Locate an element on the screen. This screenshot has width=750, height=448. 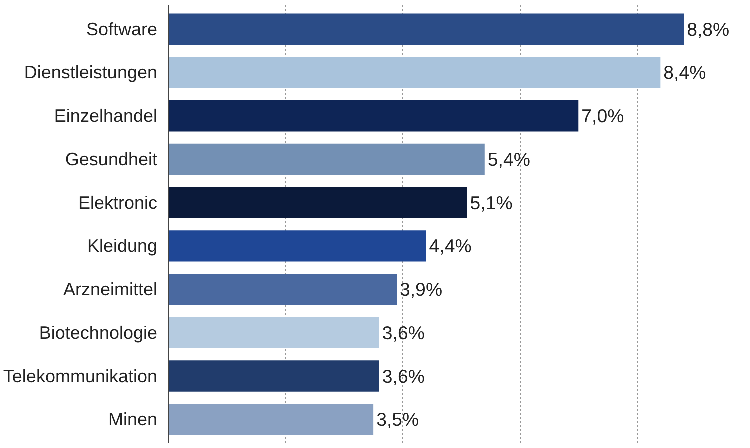
data-label: 5,1% is located at coordinates (491, 203).